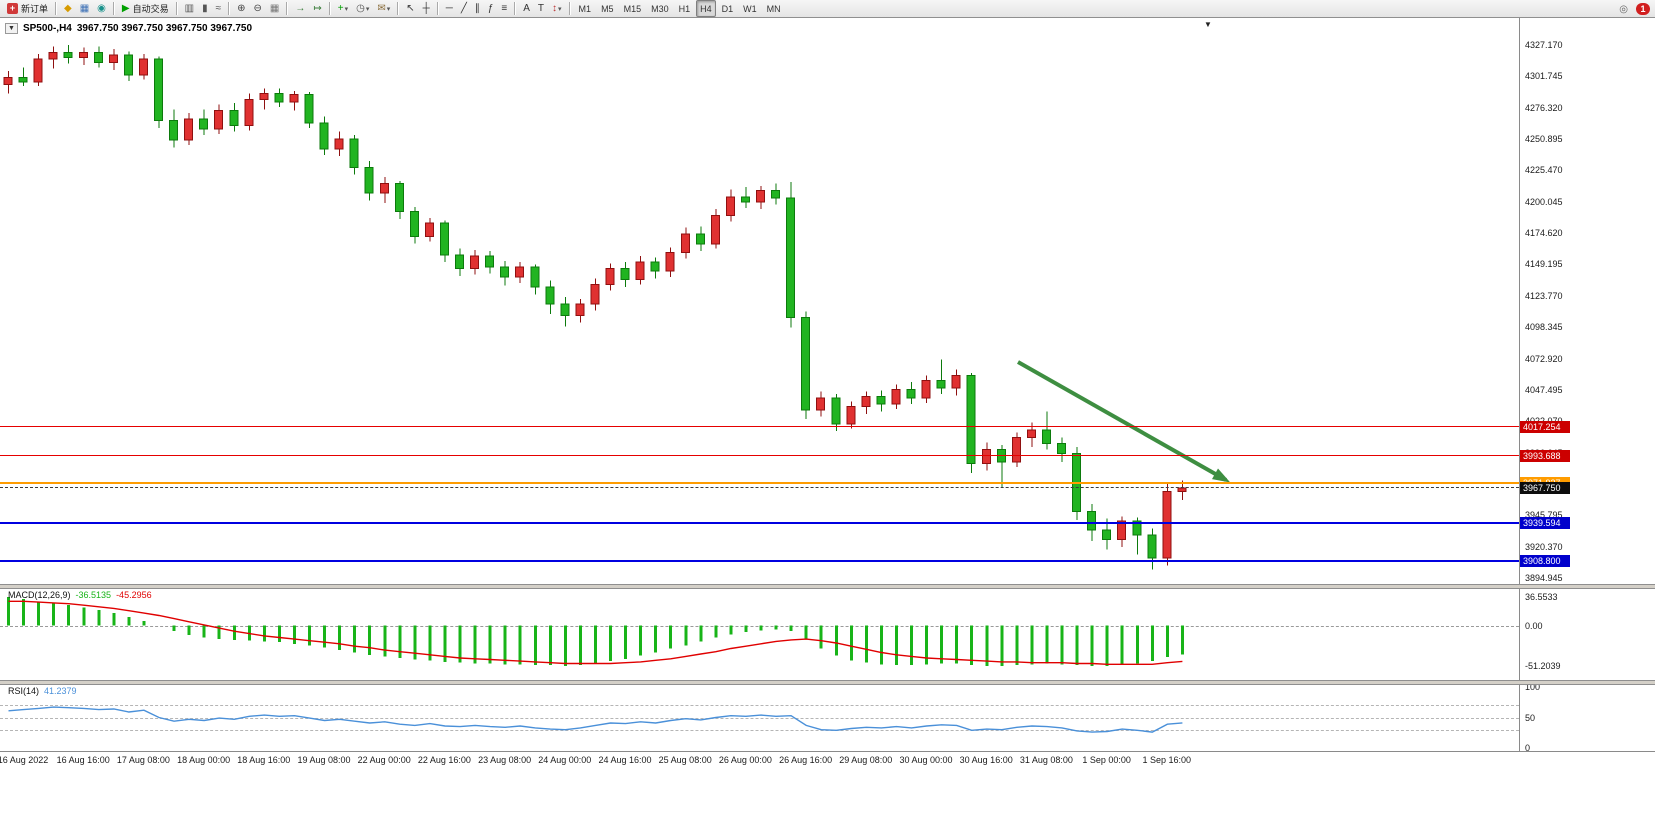 This screenshot has width=1655, height=815. Describe the element at coordinates (60, 691) in the screenshot. I see `rsi-value: 41.2379` at that location.